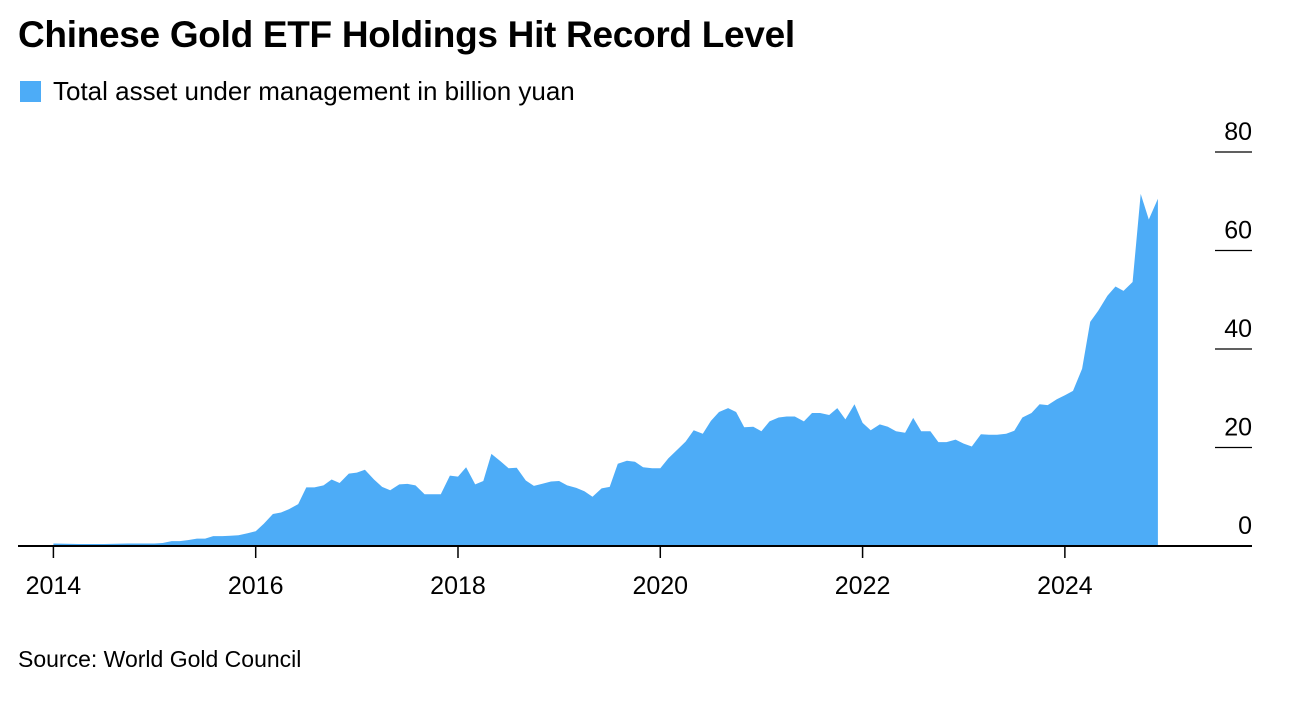 This screenshot has width=1314, height=706. I want to click on y-tick-label: 60, so click(1238, 231).